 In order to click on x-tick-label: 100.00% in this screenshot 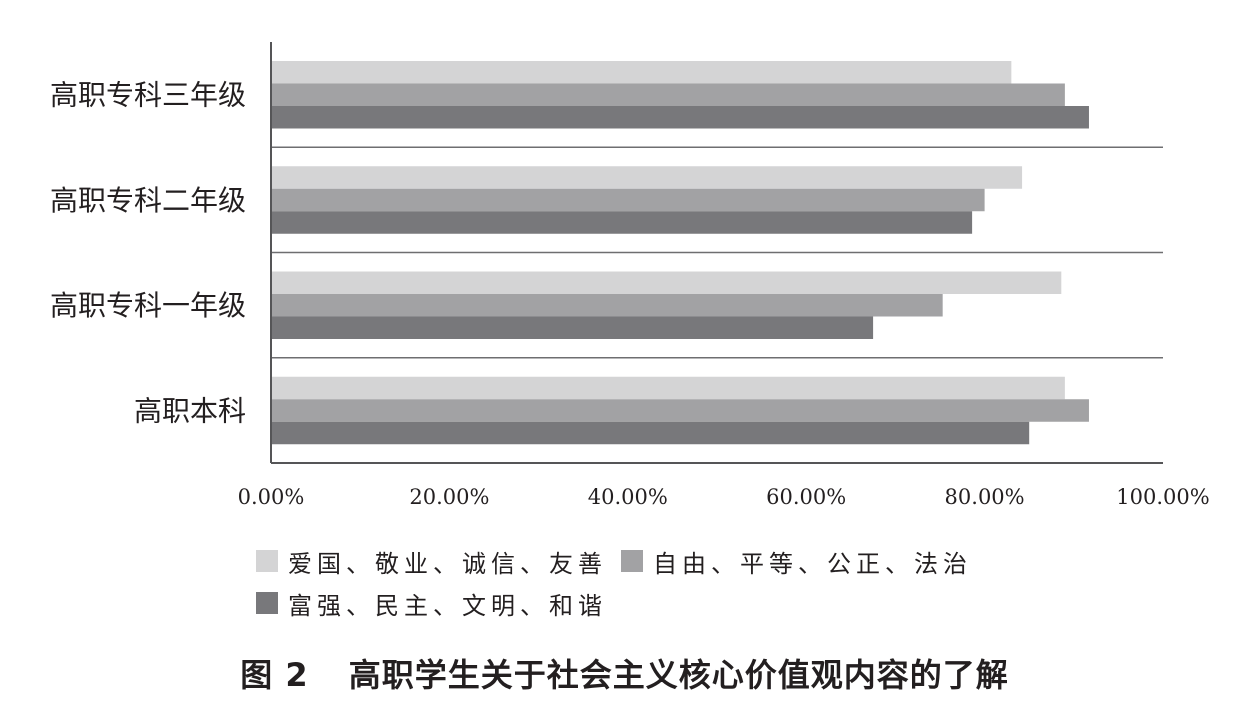, I will do `click(1162, 497)`.